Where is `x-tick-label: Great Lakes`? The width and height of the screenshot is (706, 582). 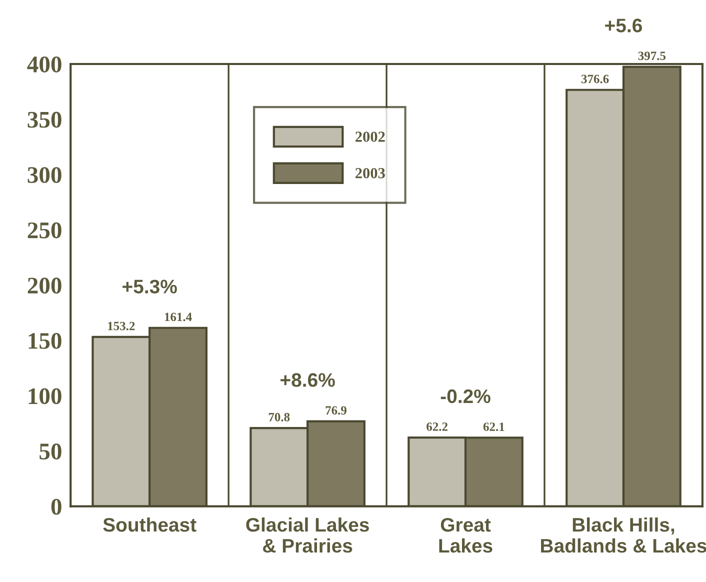
x-tick-label: Great Lakes is located at coordinates (465, 535).